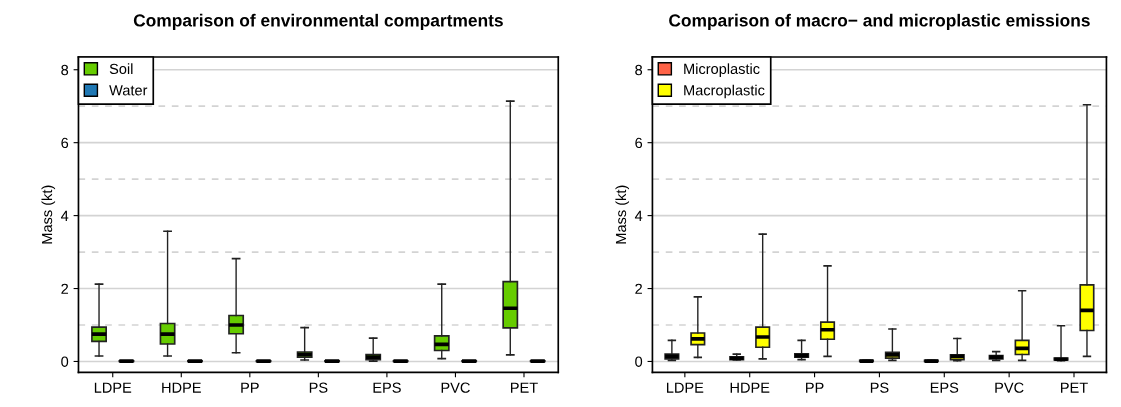  Describe the element at coordinates (722, 70) in the screenshot. I see `legend-label: Microplastic` at that location.